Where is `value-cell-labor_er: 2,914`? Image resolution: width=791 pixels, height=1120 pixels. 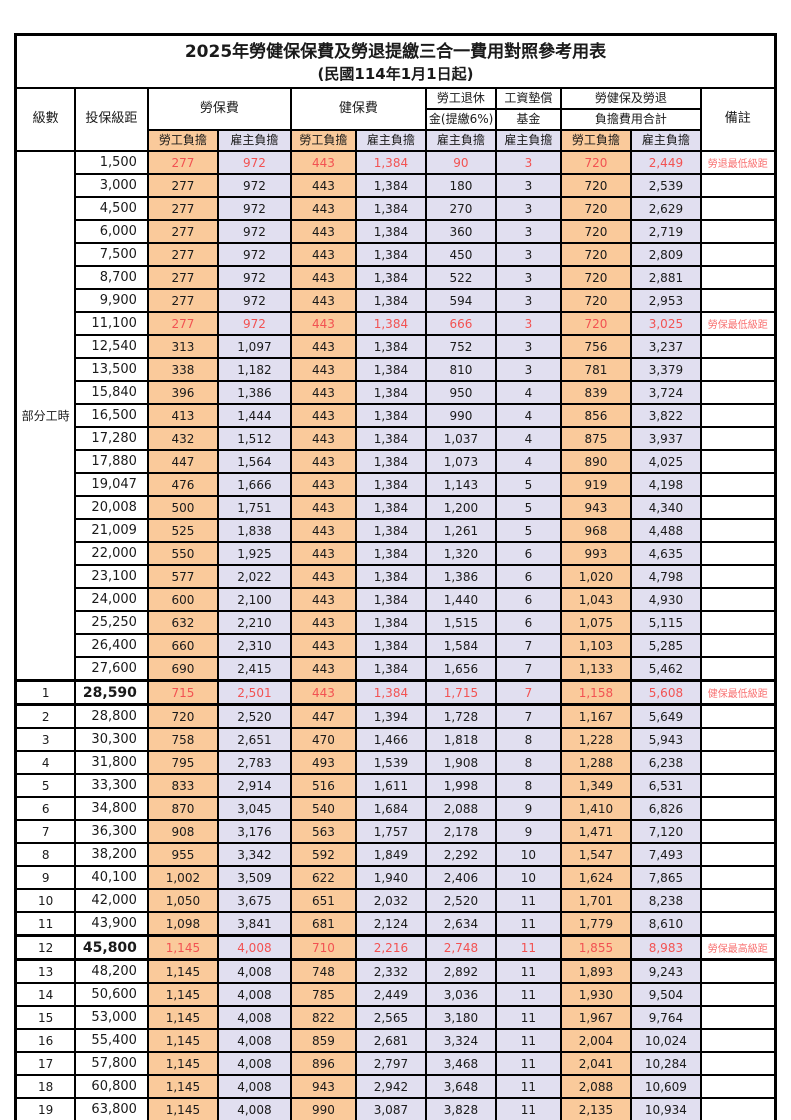
value-cell-labor_er: 2,914 is located at coordinates (254, 786).